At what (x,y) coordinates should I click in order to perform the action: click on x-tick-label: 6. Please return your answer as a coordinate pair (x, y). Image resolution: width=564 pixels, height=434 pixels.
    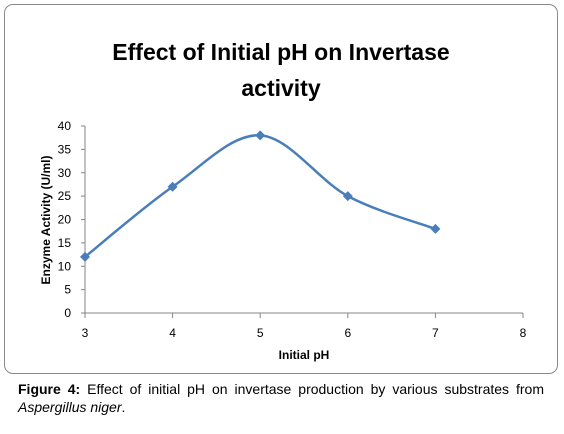
    Looking at the image, I should click on (347, 333).